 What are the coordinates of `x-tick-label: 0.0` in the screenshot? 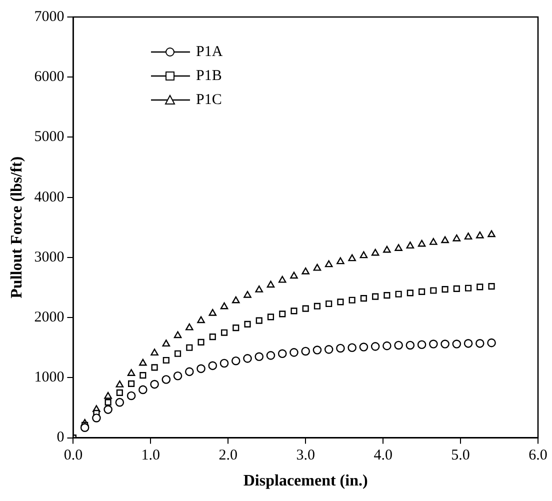 It's located at (73, 456).